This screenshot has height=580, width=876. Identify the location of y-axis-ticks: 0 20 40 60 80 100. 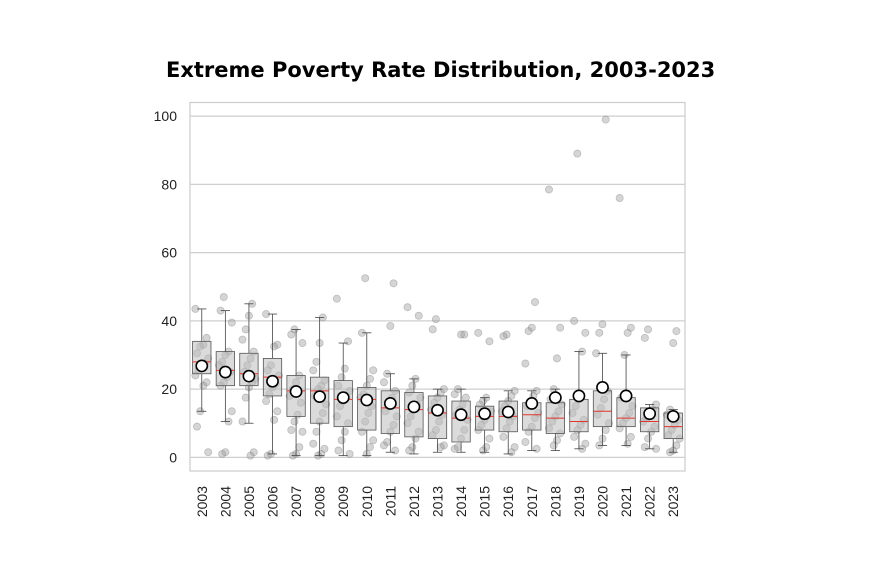
(166, 286).